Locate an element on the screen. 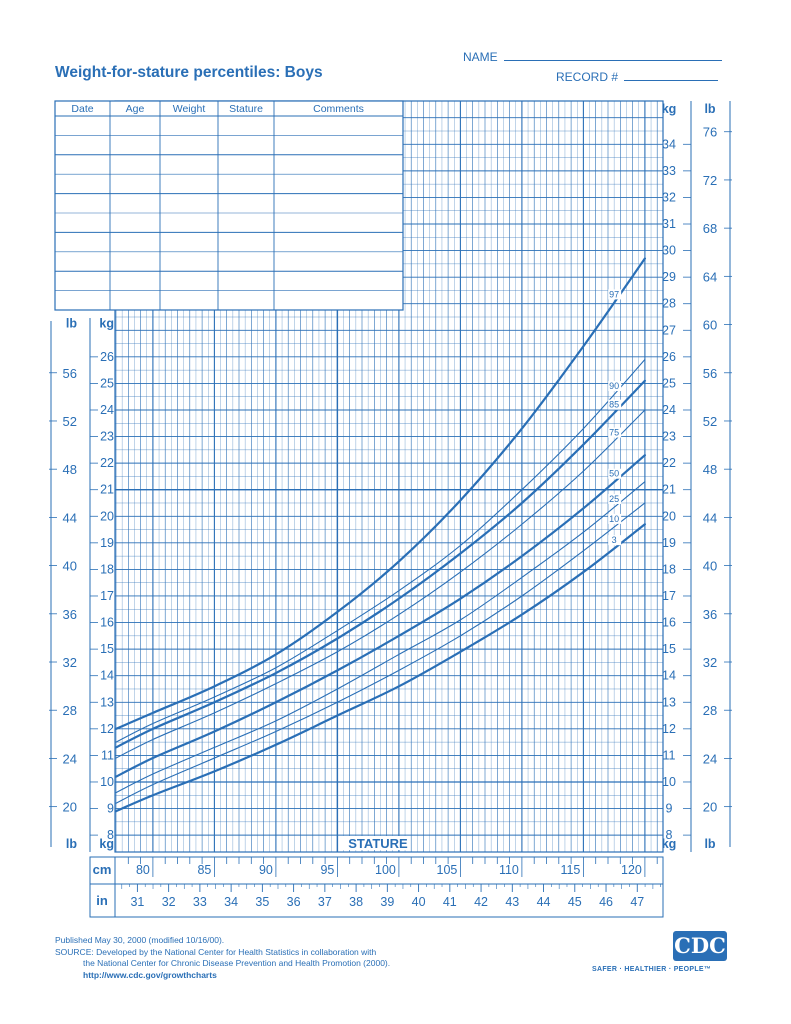 Image resolution: width=791 pixels, height=1024 pixels. record-table-header-age: Age is located at coordinates (135, 109).